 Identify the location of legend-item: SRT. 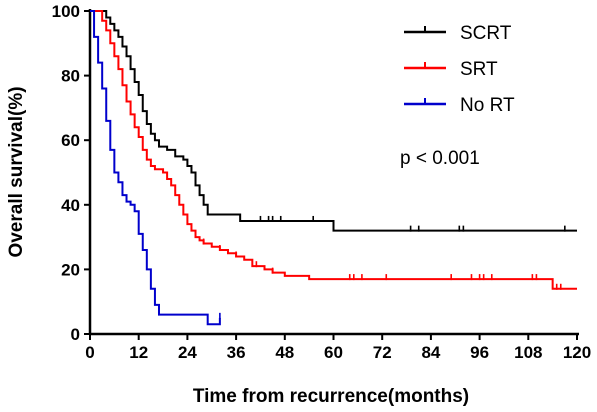
(451, 69).